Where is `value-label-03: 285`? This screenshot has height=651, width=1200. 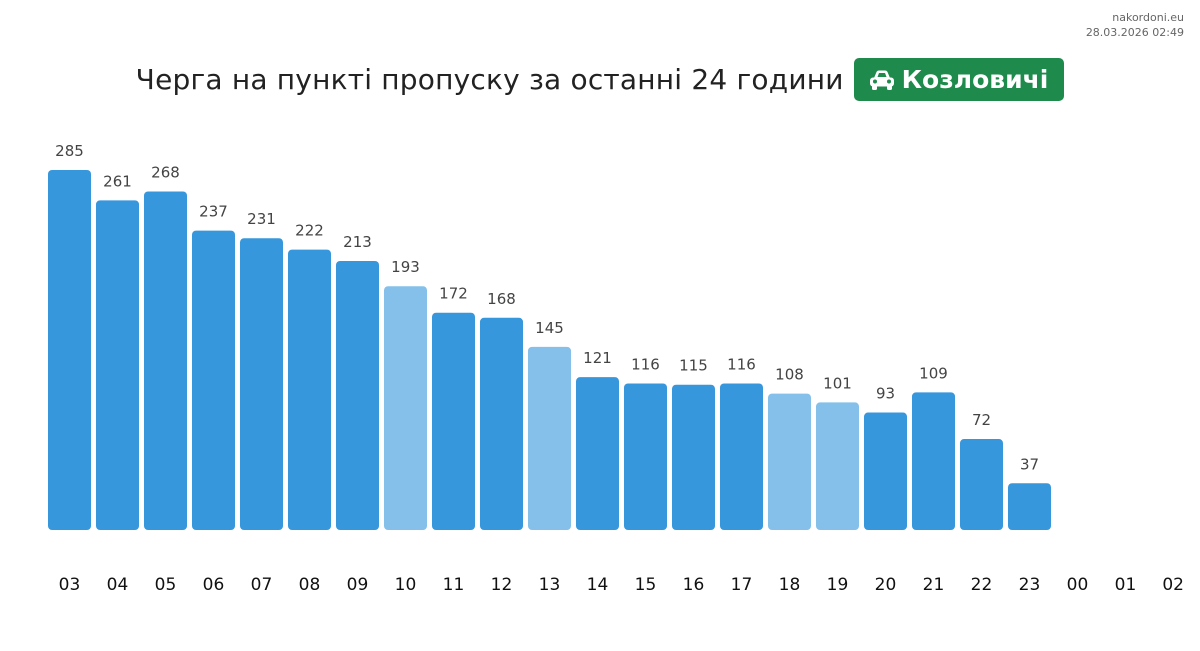 value-label-03: 285 is located at coordinates (69, 151).